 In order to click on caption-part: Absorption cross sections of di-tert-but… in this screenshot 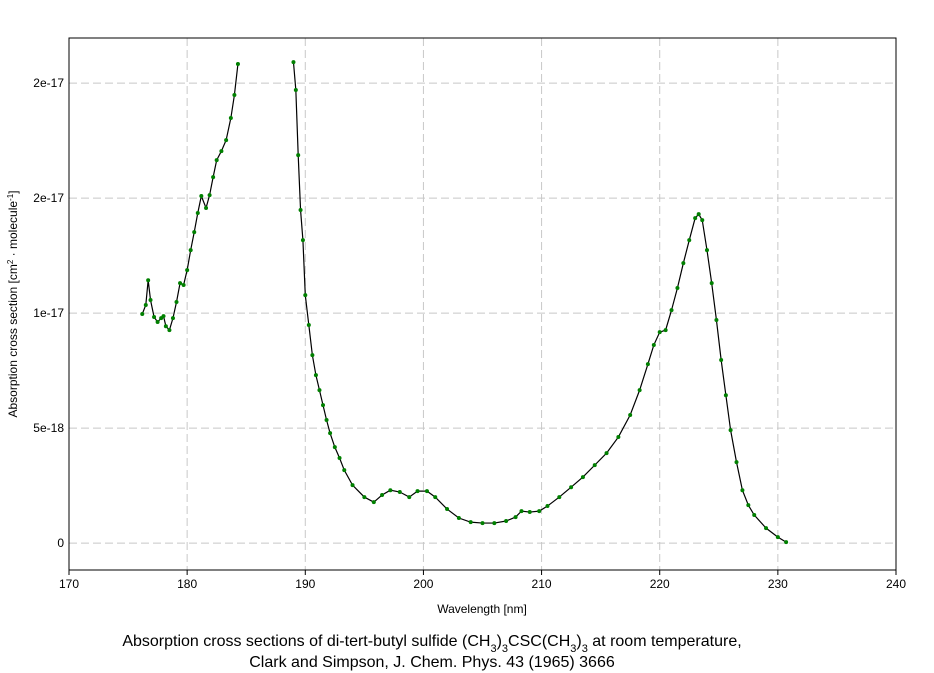, I will do `click(306, 641)`.